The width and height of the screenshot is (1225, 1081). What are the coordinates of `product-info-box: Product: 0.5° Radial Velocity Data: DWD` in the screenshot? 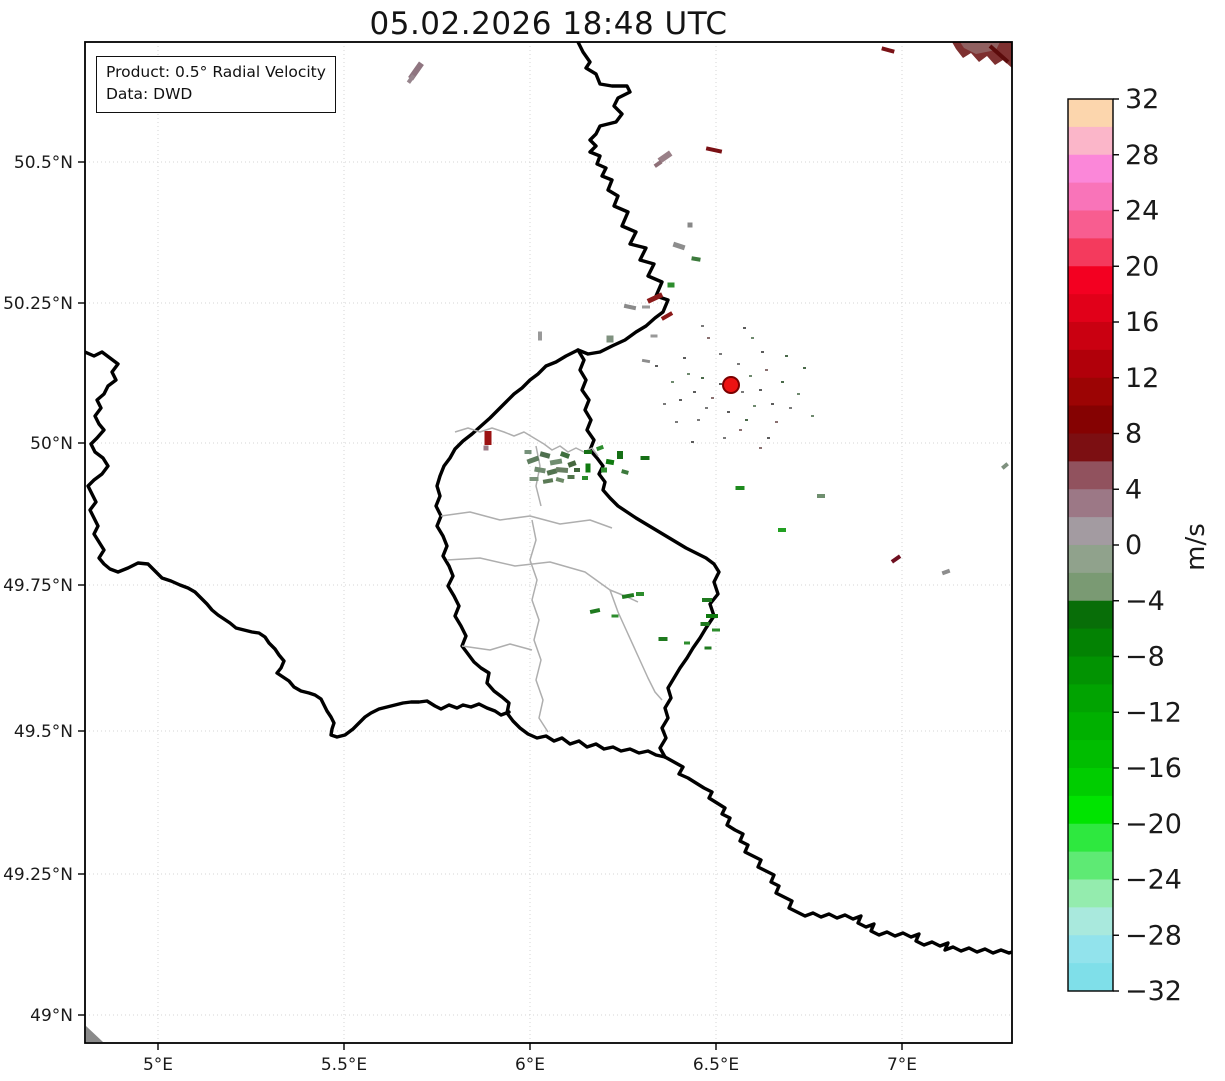 It's located at (216, 84).